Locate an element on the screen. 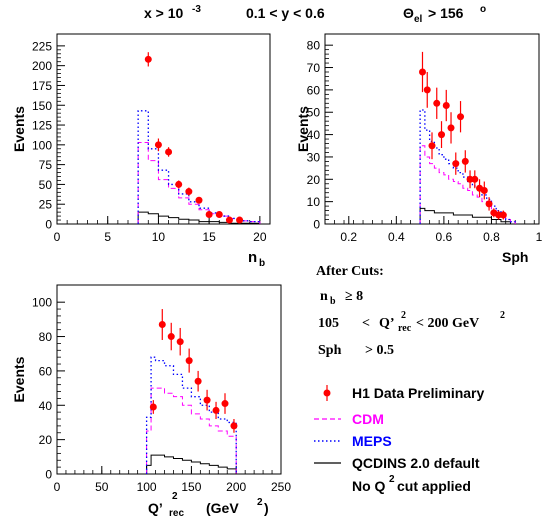 The width and height of the screenshot is (545, 518). q2-ytick-label: 0 is located at coordinates (48, 475).